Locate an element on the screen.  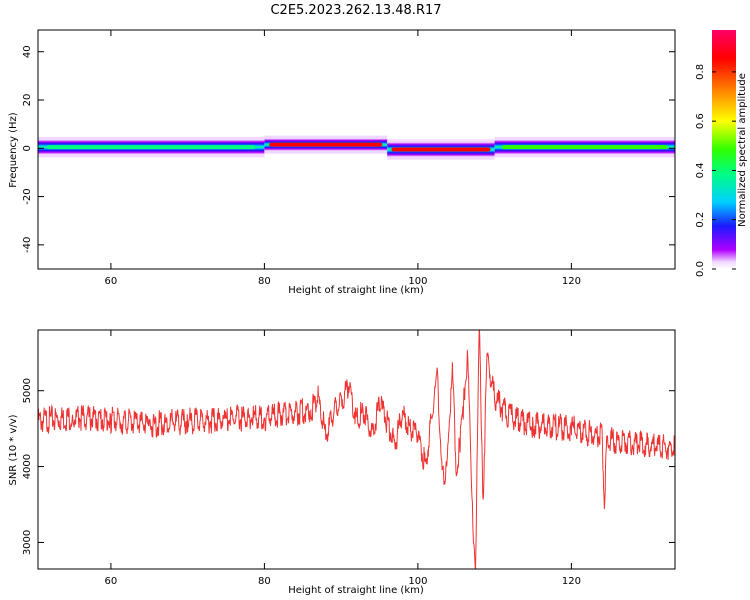
spectrogram-y-axis-label: Frequency (Hz) is located at coordinates (13, 150).